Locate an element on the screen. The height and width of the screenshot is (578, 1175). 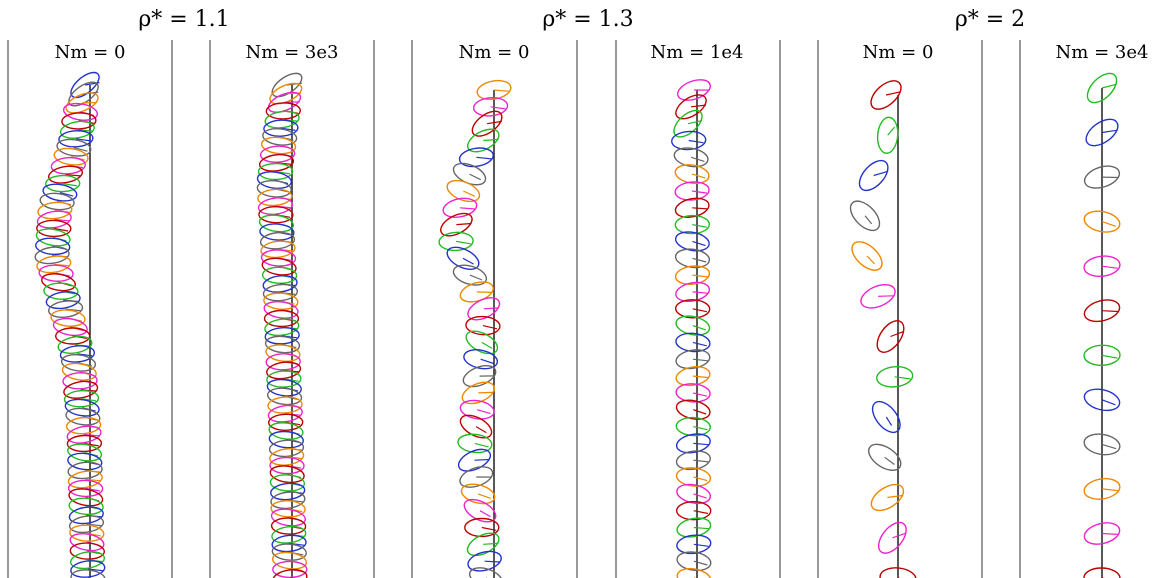
panel-title-5: Nm = 0 is located at coordinates (898, 52).